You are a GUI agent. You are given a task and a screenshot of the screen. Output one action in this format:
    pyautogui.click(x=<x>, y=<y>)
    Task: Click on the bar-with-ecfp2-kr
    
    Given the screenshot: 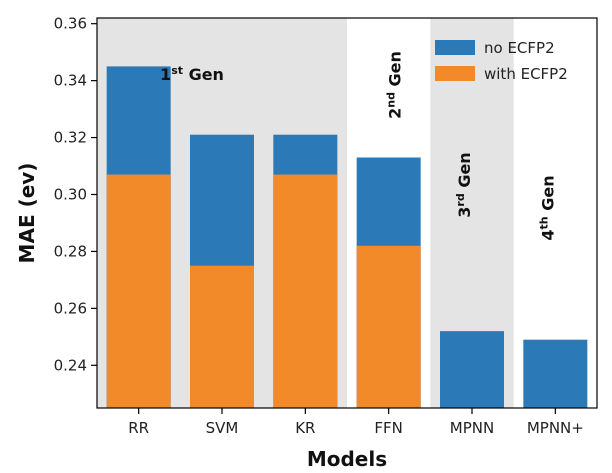 What is the action you would take?
    pyautogui.click(x=305, y=291)
    